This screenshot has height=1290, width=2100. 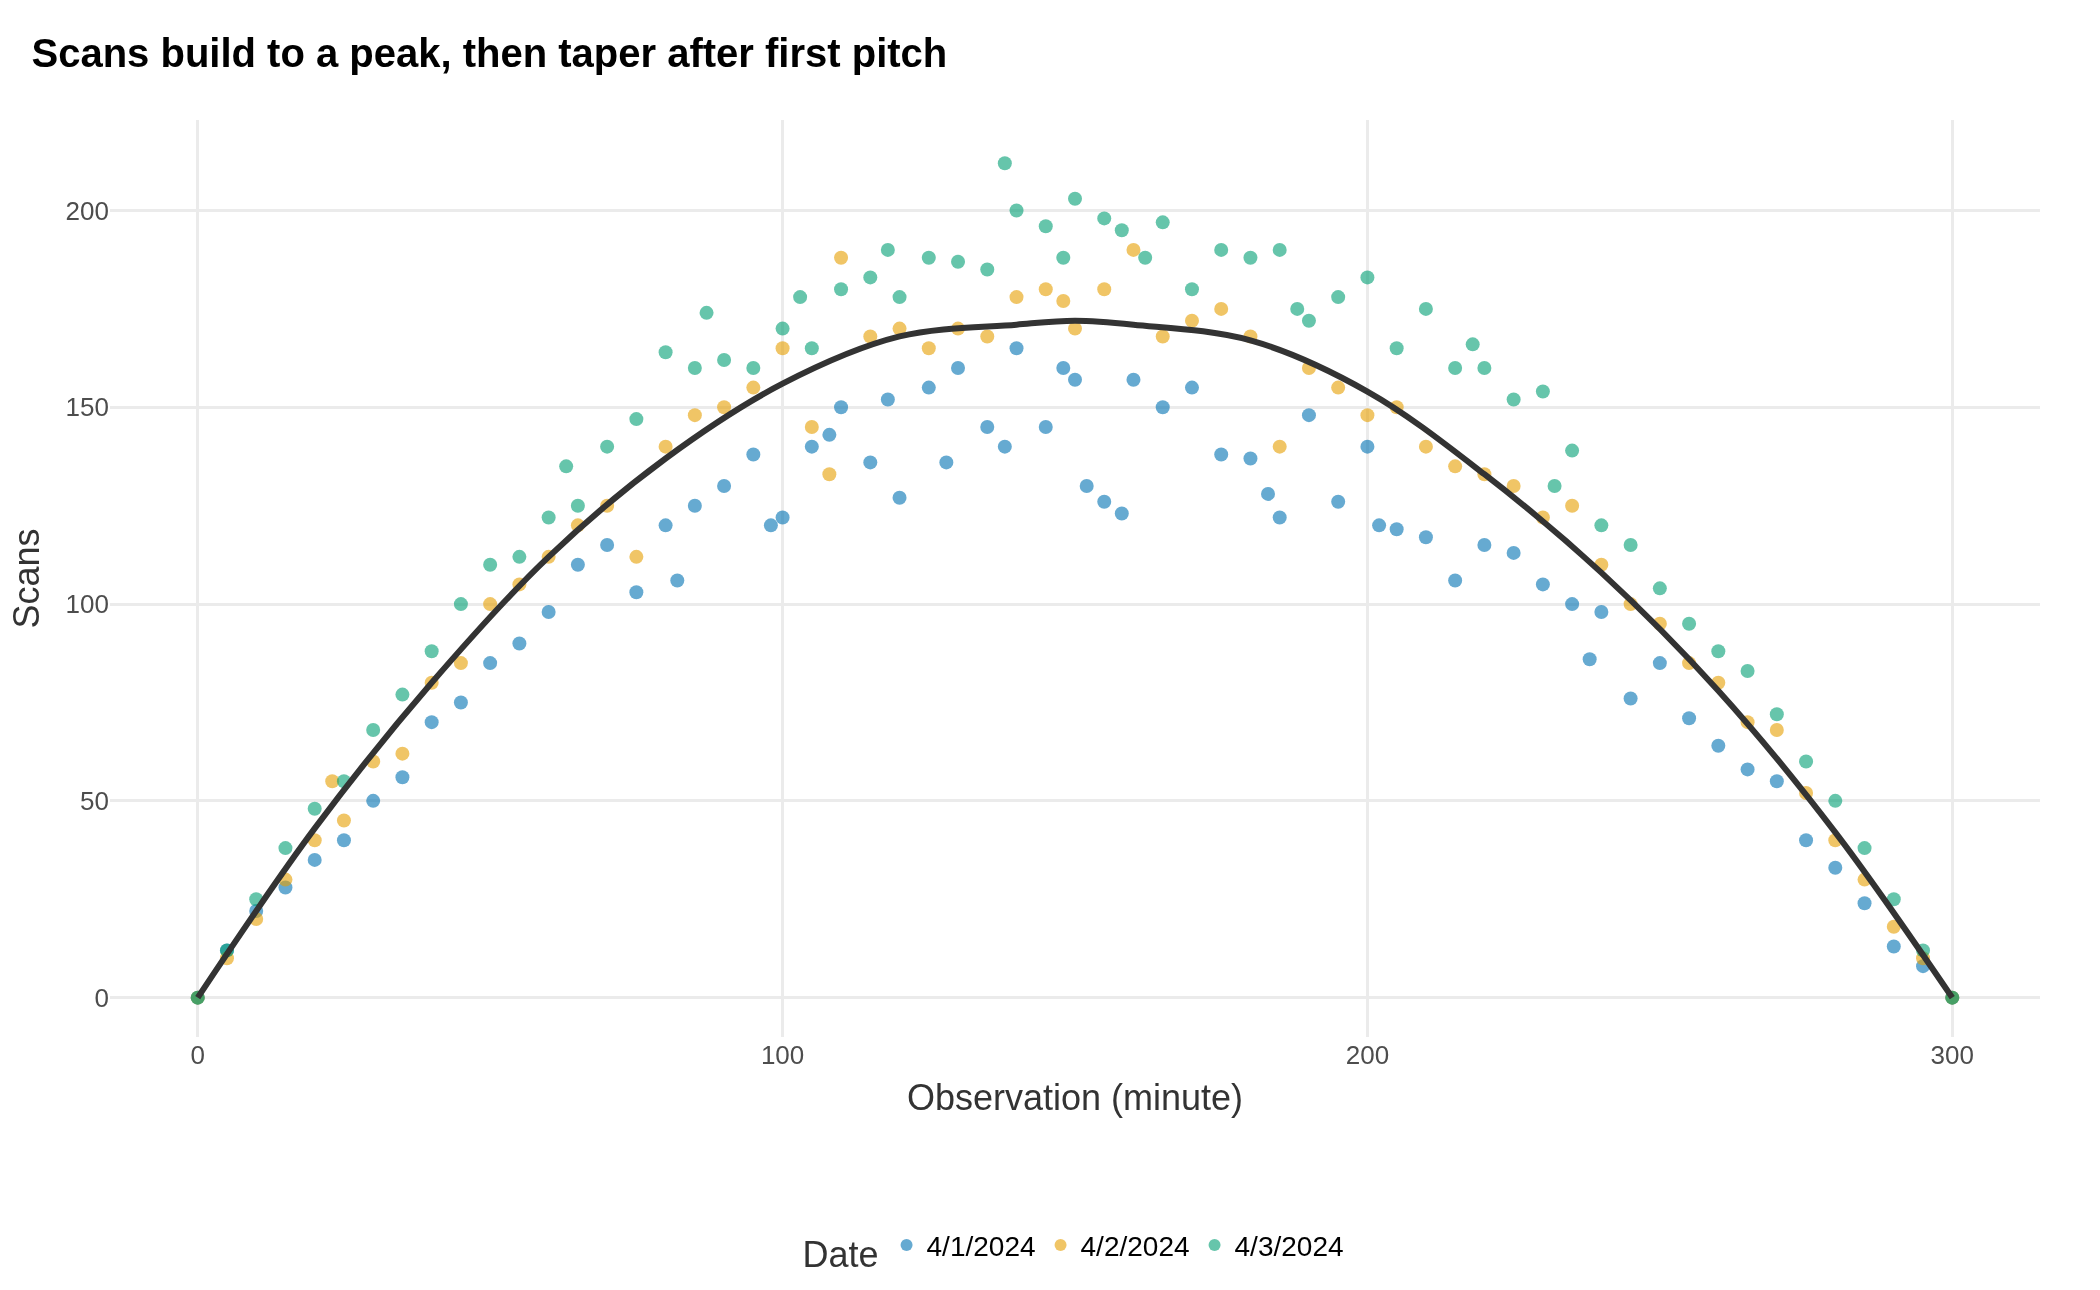 What do you see at coordinates (1952, 1055) in the screenshot?
I see `x-tick-label: 300` at bounding box center [1952, 1055].